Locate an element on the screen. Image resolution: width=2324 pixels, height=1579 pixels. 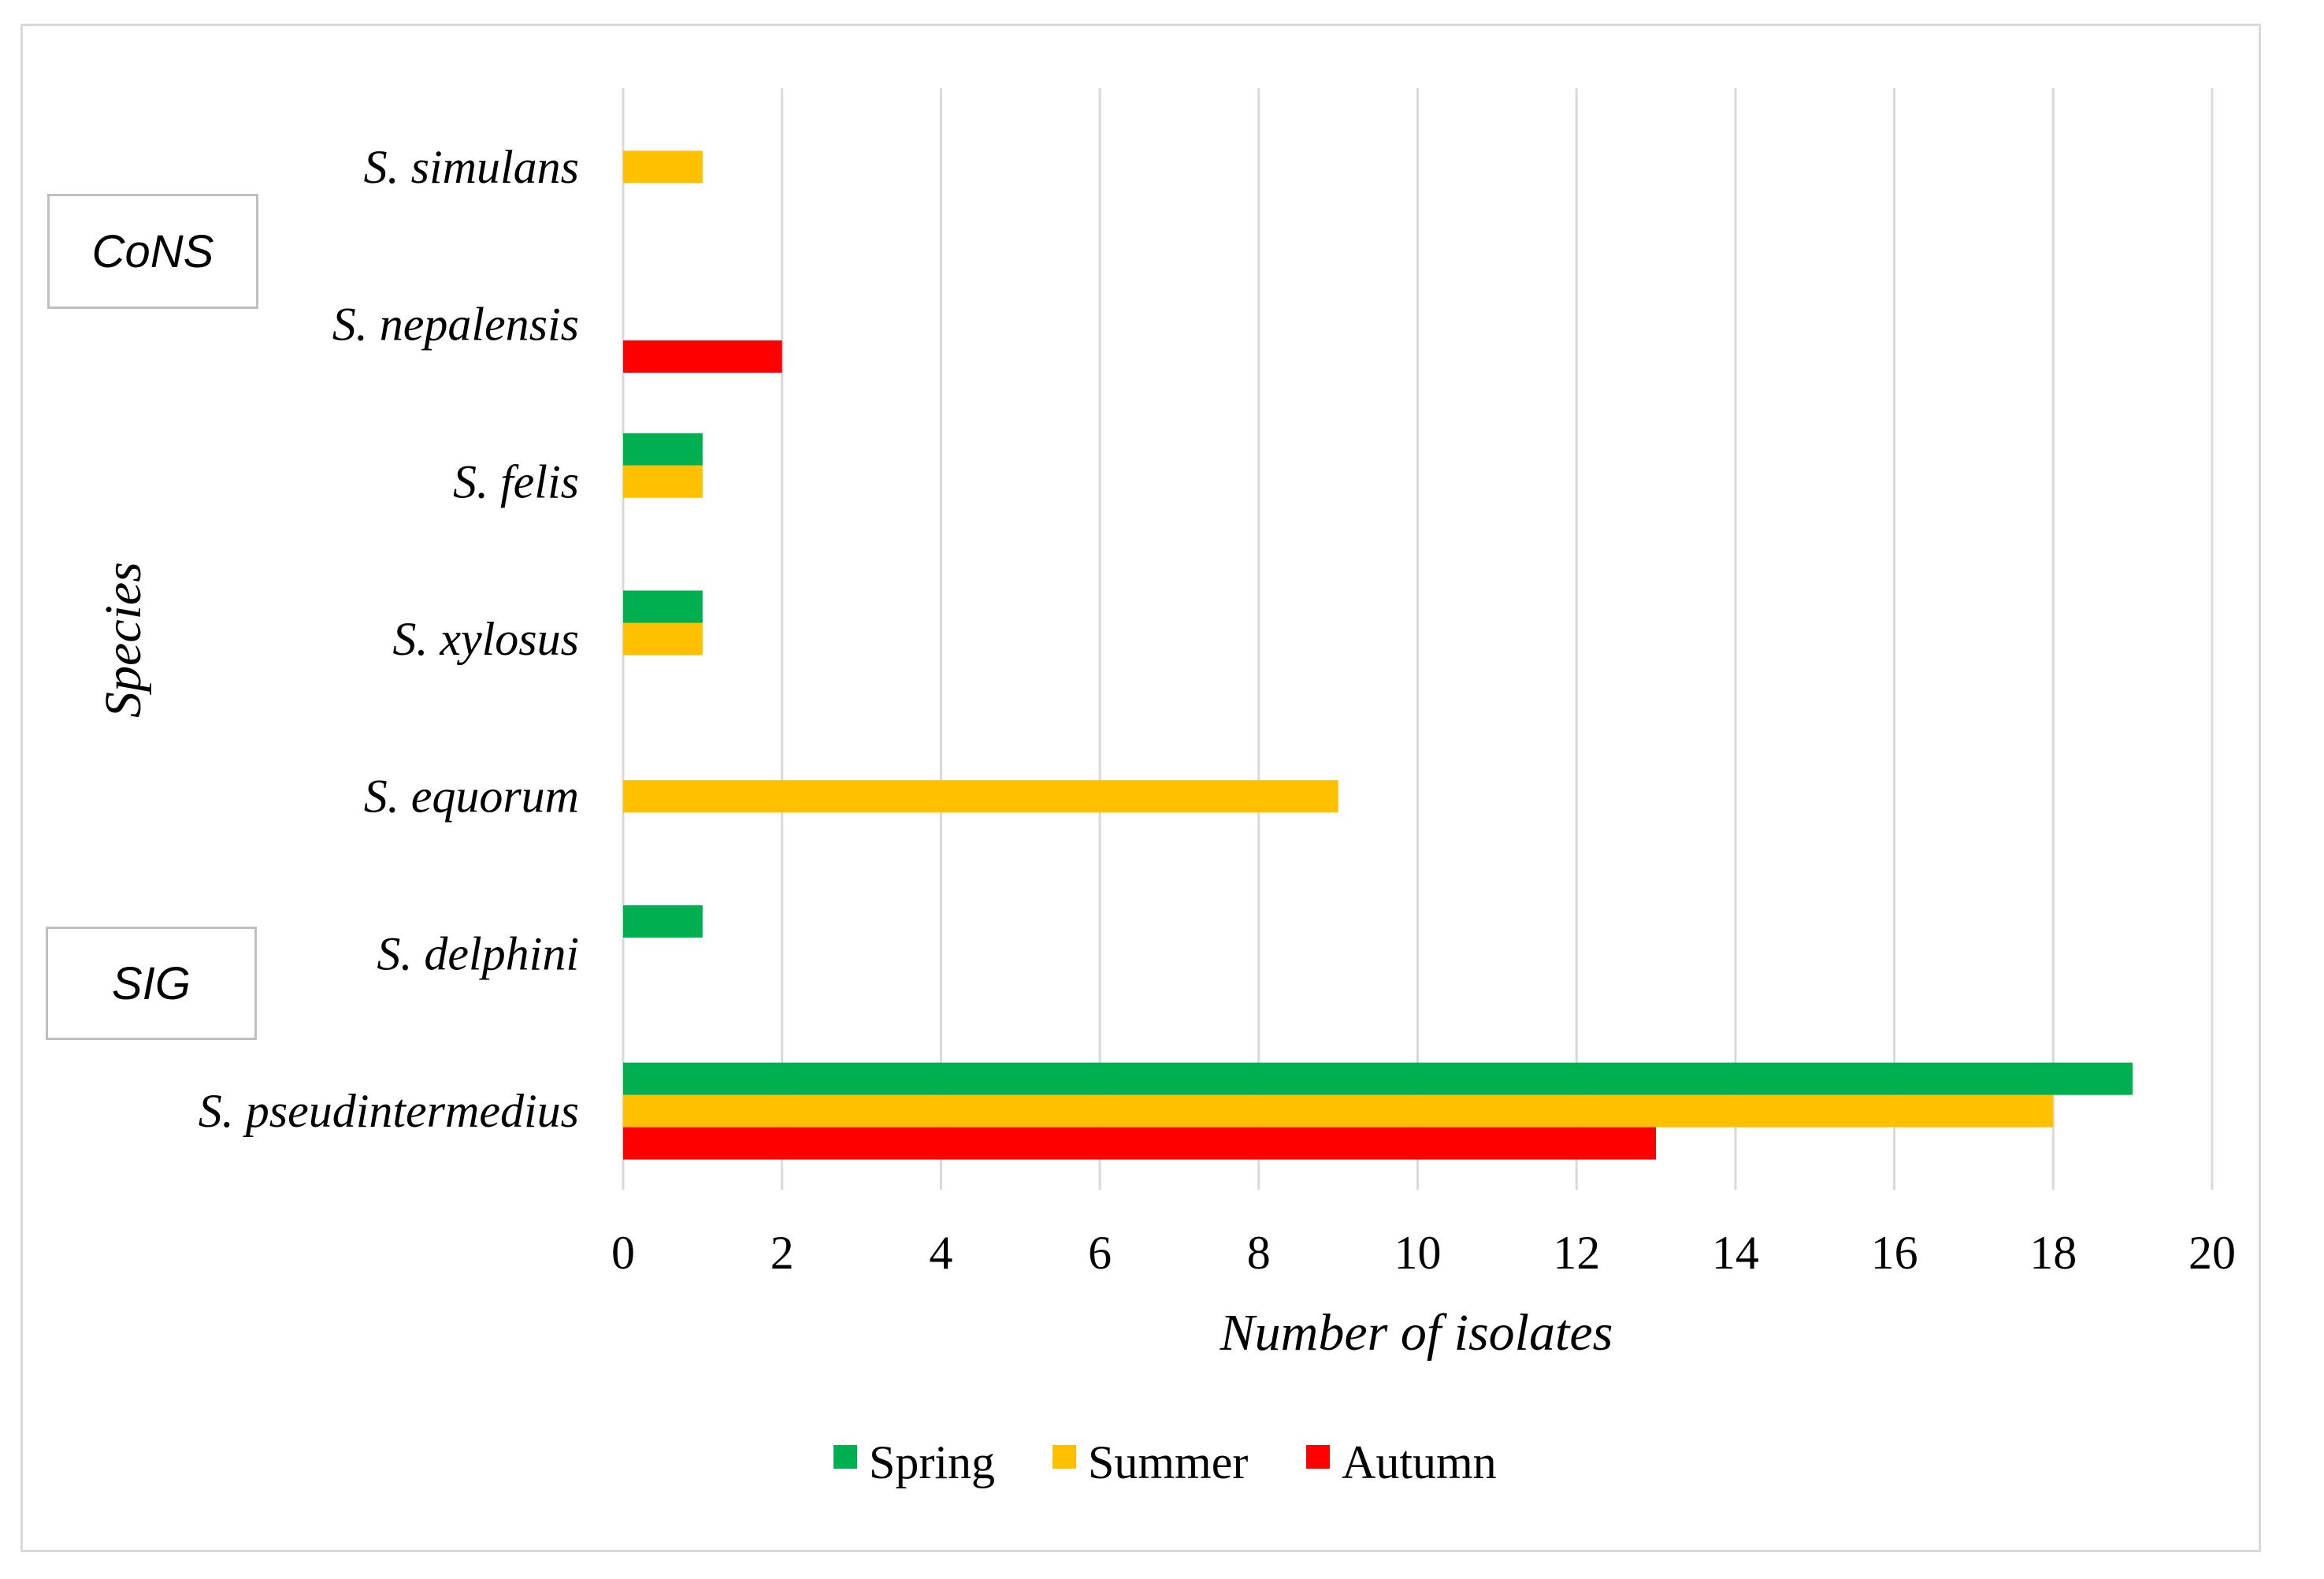
bar-spring-s-delphini is located at coordinates (663, 921).